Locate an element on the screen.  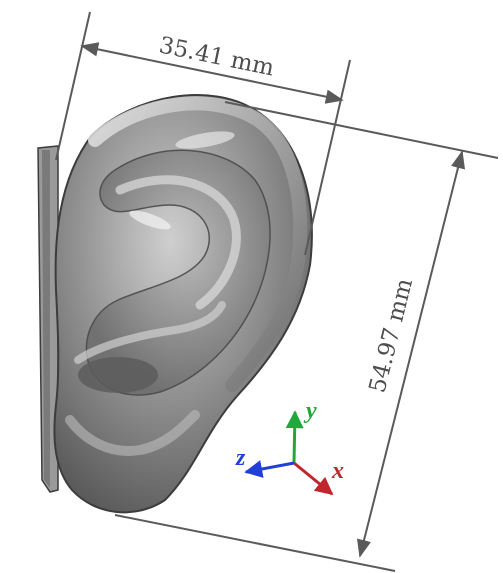
width-extension-line-right is located at coordinates (327, 157).